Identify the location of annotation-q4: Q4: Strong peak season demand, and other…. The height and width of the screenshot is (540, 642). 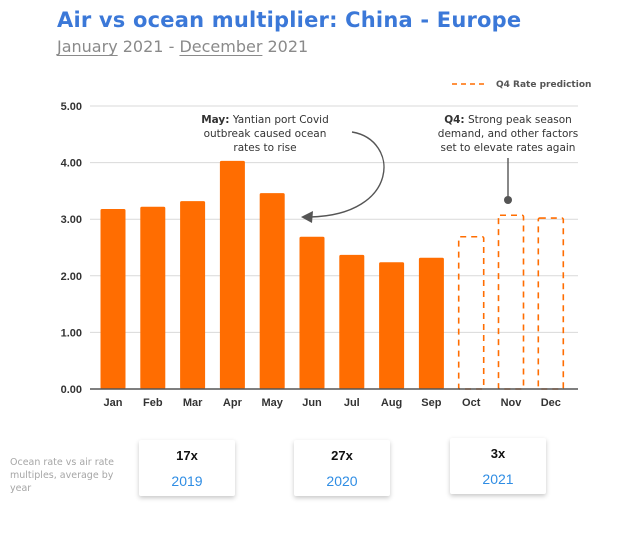
(508, 159).